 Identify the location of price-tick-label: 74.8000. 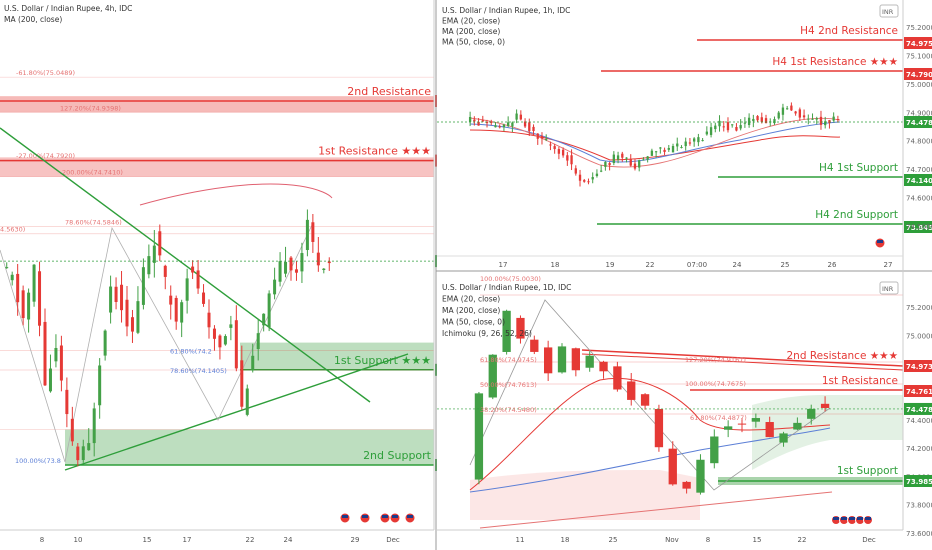
(919, 142).